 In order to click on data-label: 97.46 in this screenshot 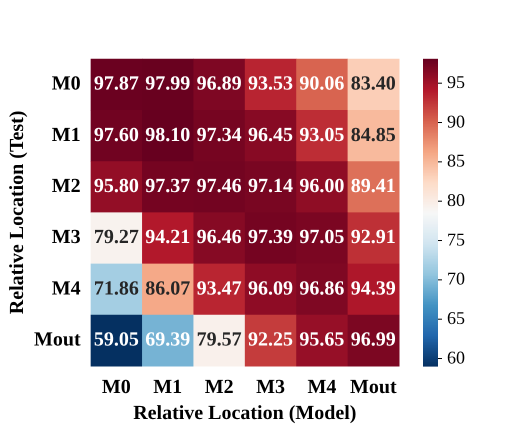, I will do `click(219, 185)`.